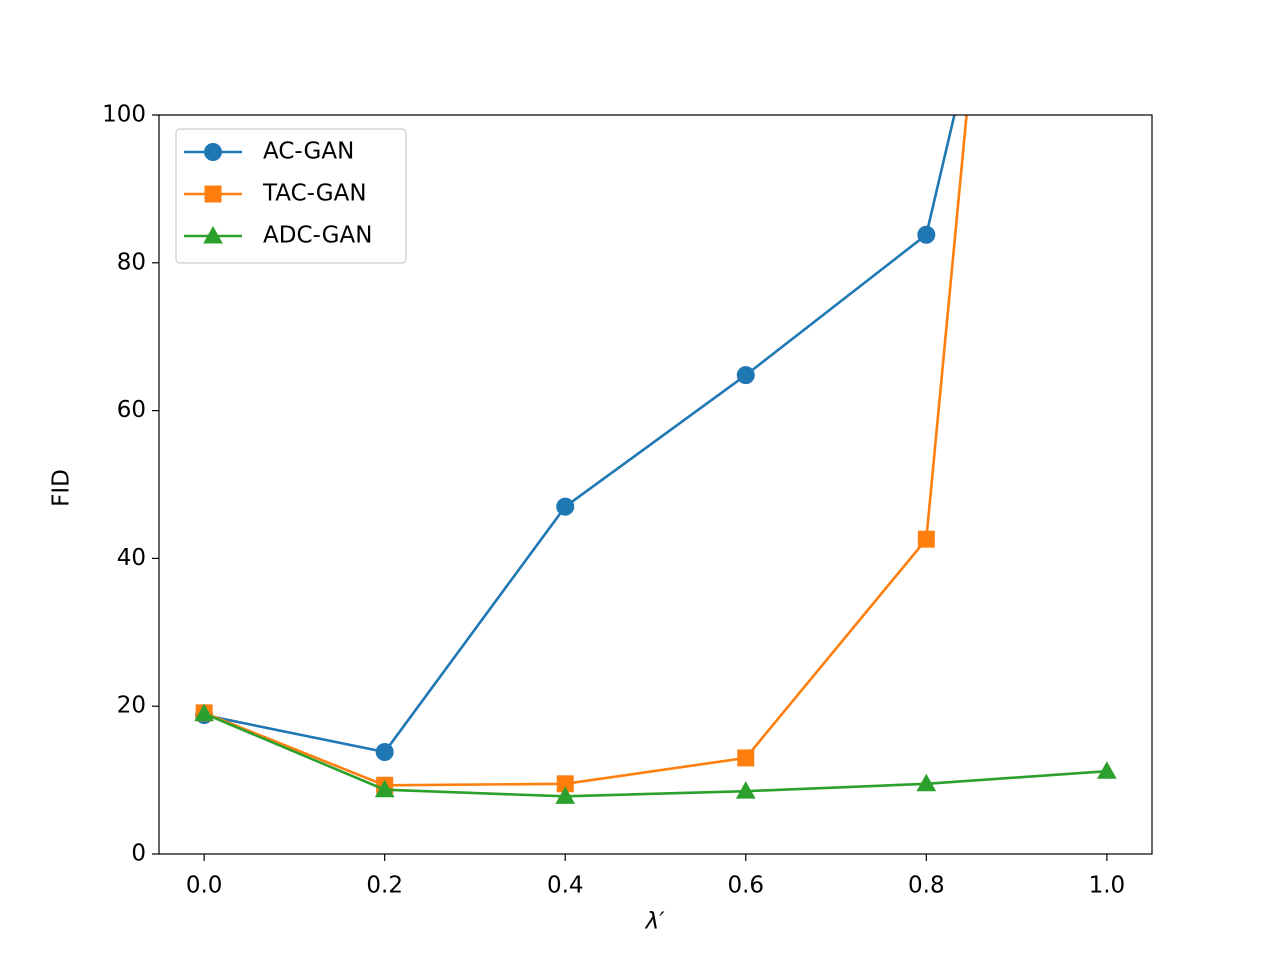  Describe the element at coordinates (1107, 886) in the screenshot. I see `x-tick-label: 1.0` at that location.